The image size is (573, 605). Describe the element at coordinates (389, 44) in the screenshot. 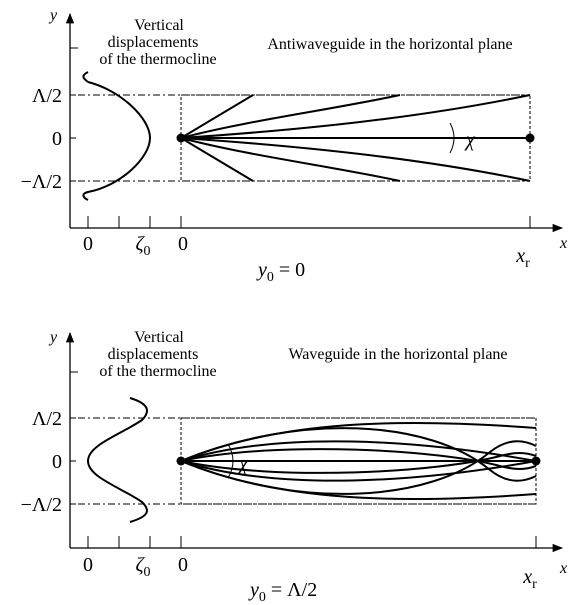

I see `panel-title: Antiwaveguide in the horizontal plane` at that location.